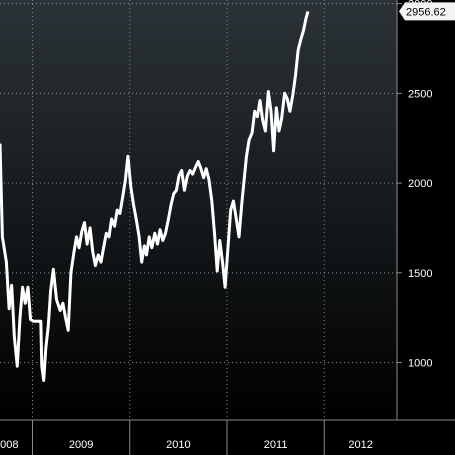 This screenshot has width=455, height=455. I want to click on x-tick-label: 2010, so click(178, 445).